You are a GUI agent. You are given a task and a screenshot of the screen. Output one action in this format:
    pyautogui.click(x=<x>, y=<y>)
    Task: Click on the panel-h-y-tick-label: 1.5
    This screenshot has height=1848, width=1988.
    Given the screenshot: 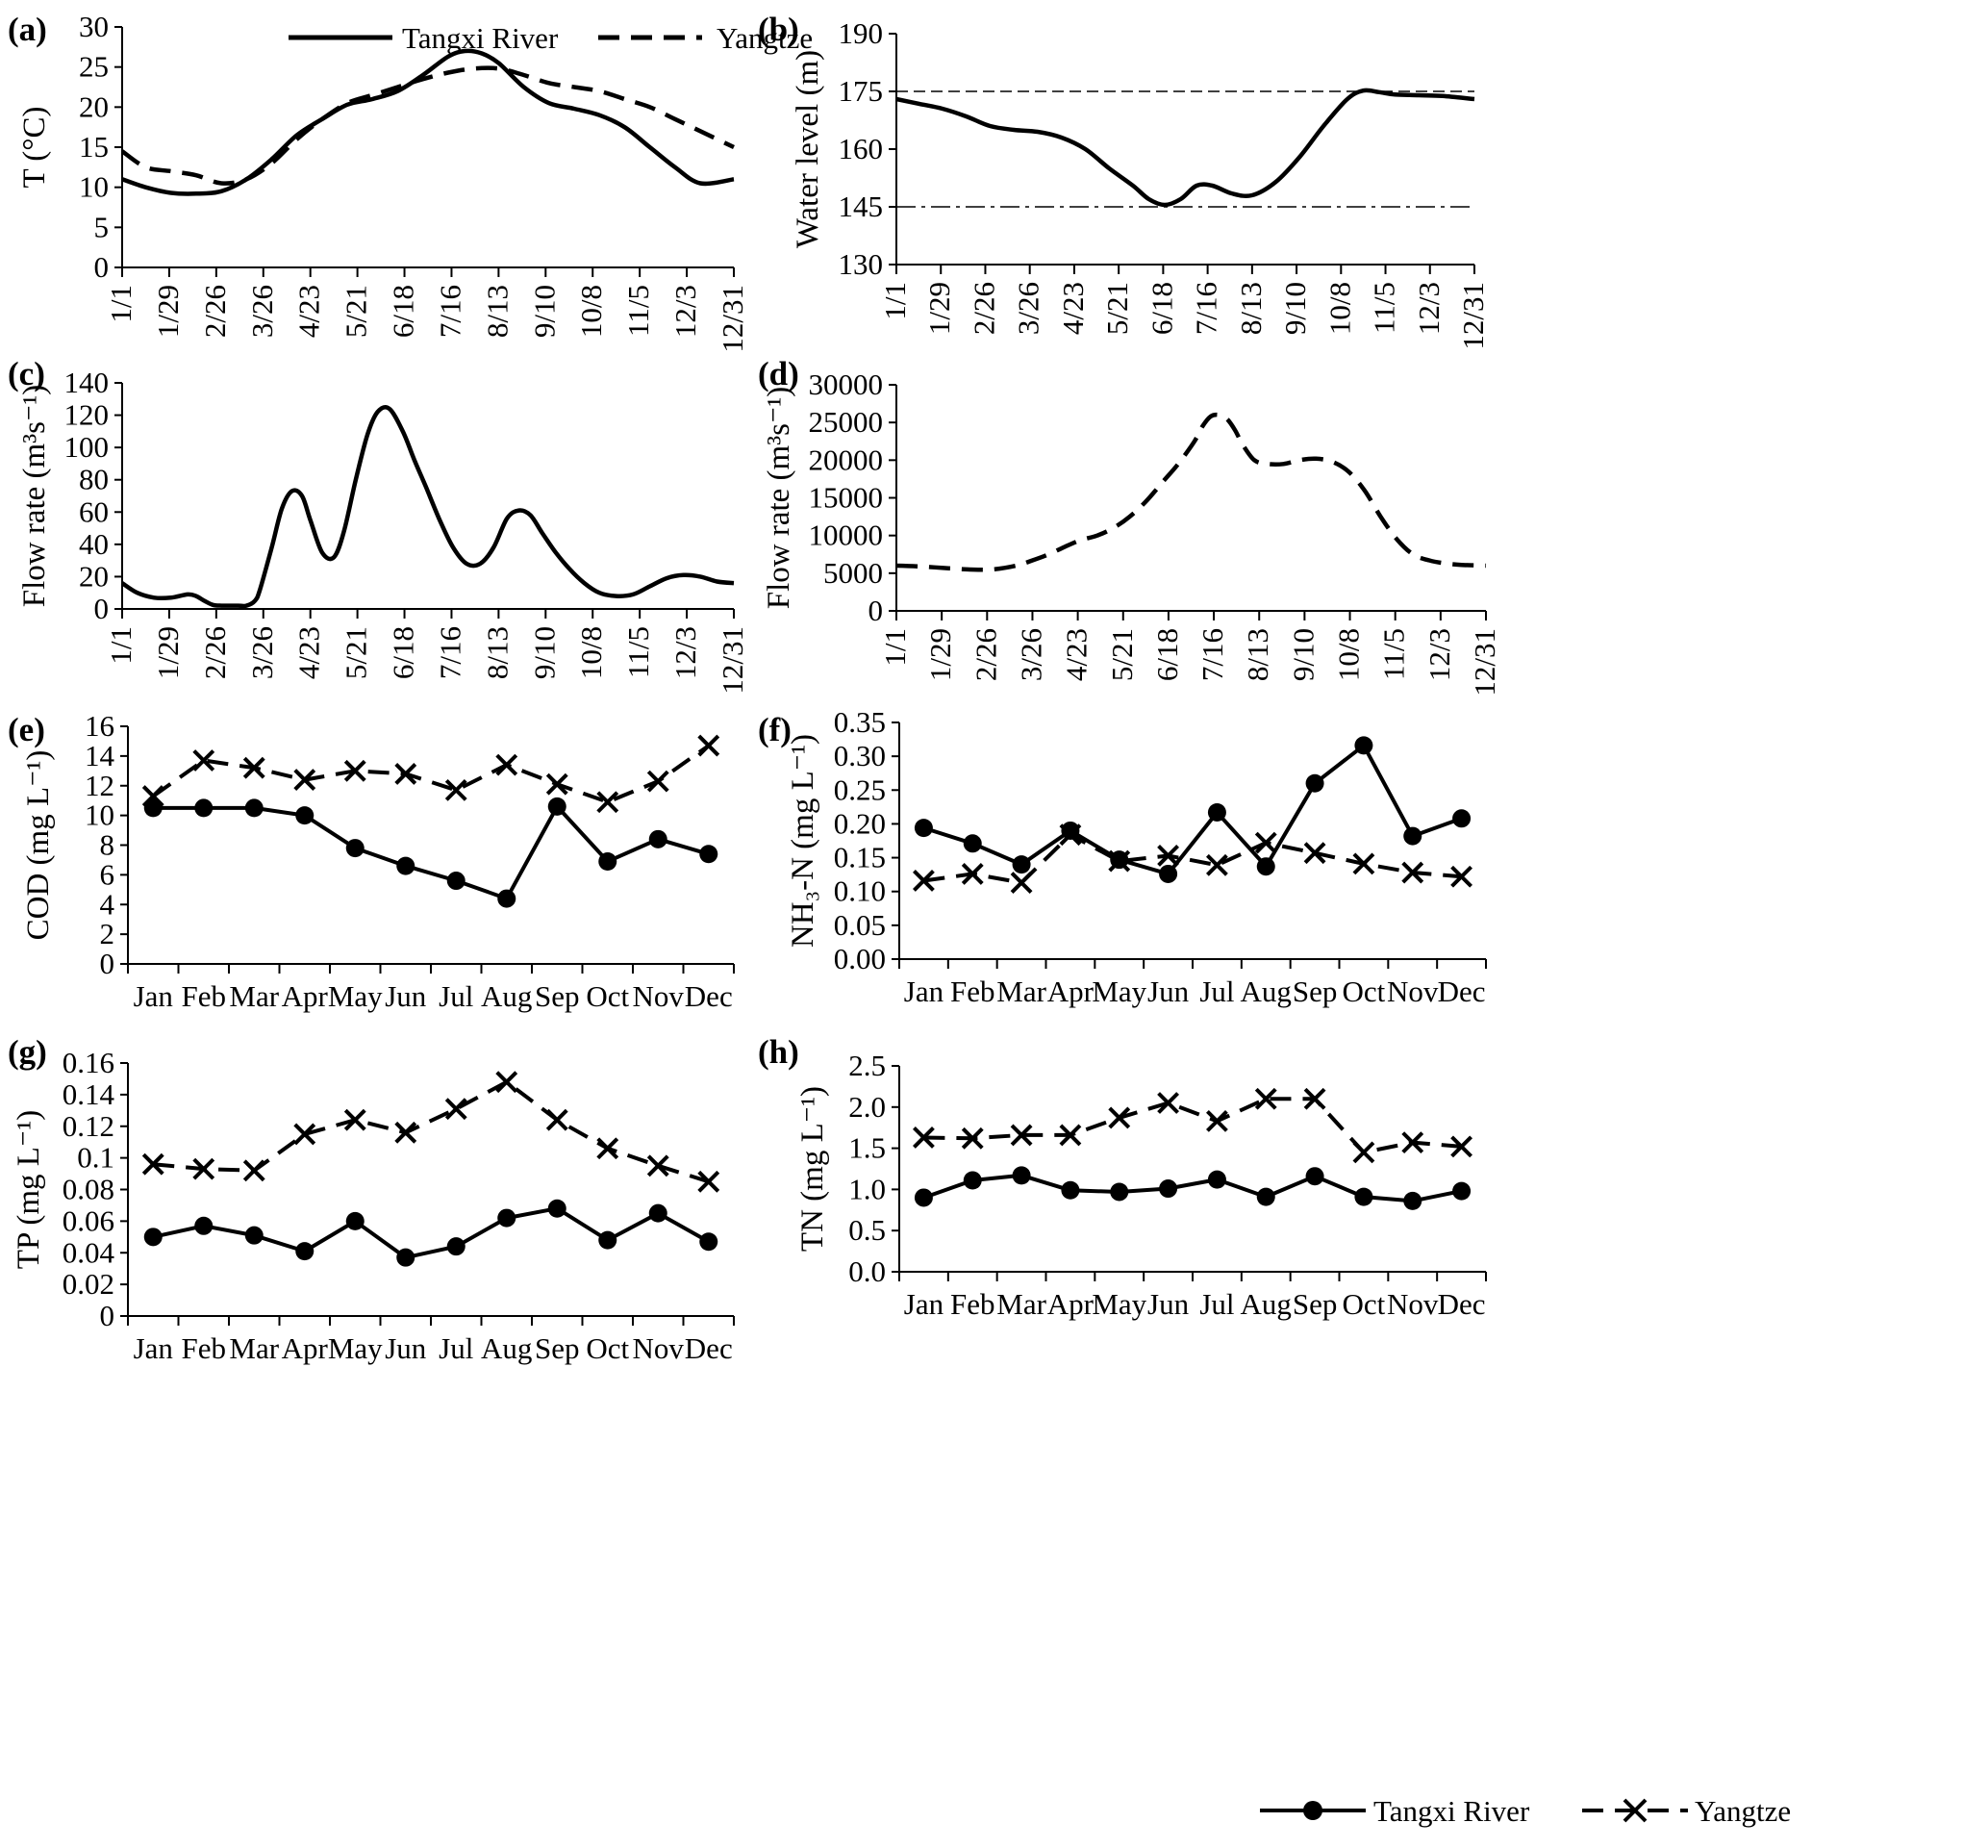 What is the action you would take?
    pyautogui.click(x=867, y=1148)
    